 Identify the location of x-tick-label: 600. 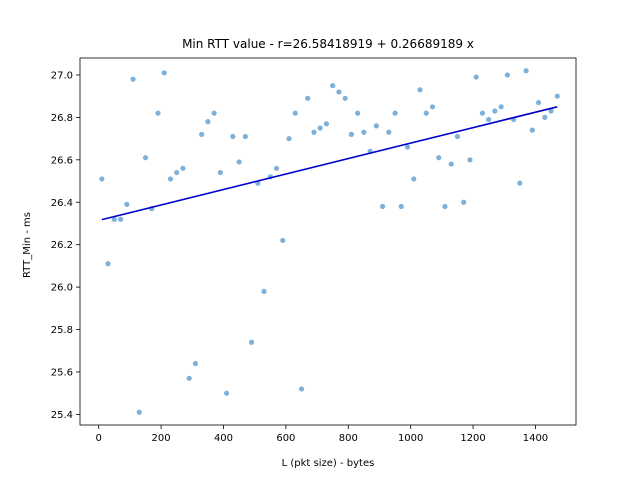
(285, 438).